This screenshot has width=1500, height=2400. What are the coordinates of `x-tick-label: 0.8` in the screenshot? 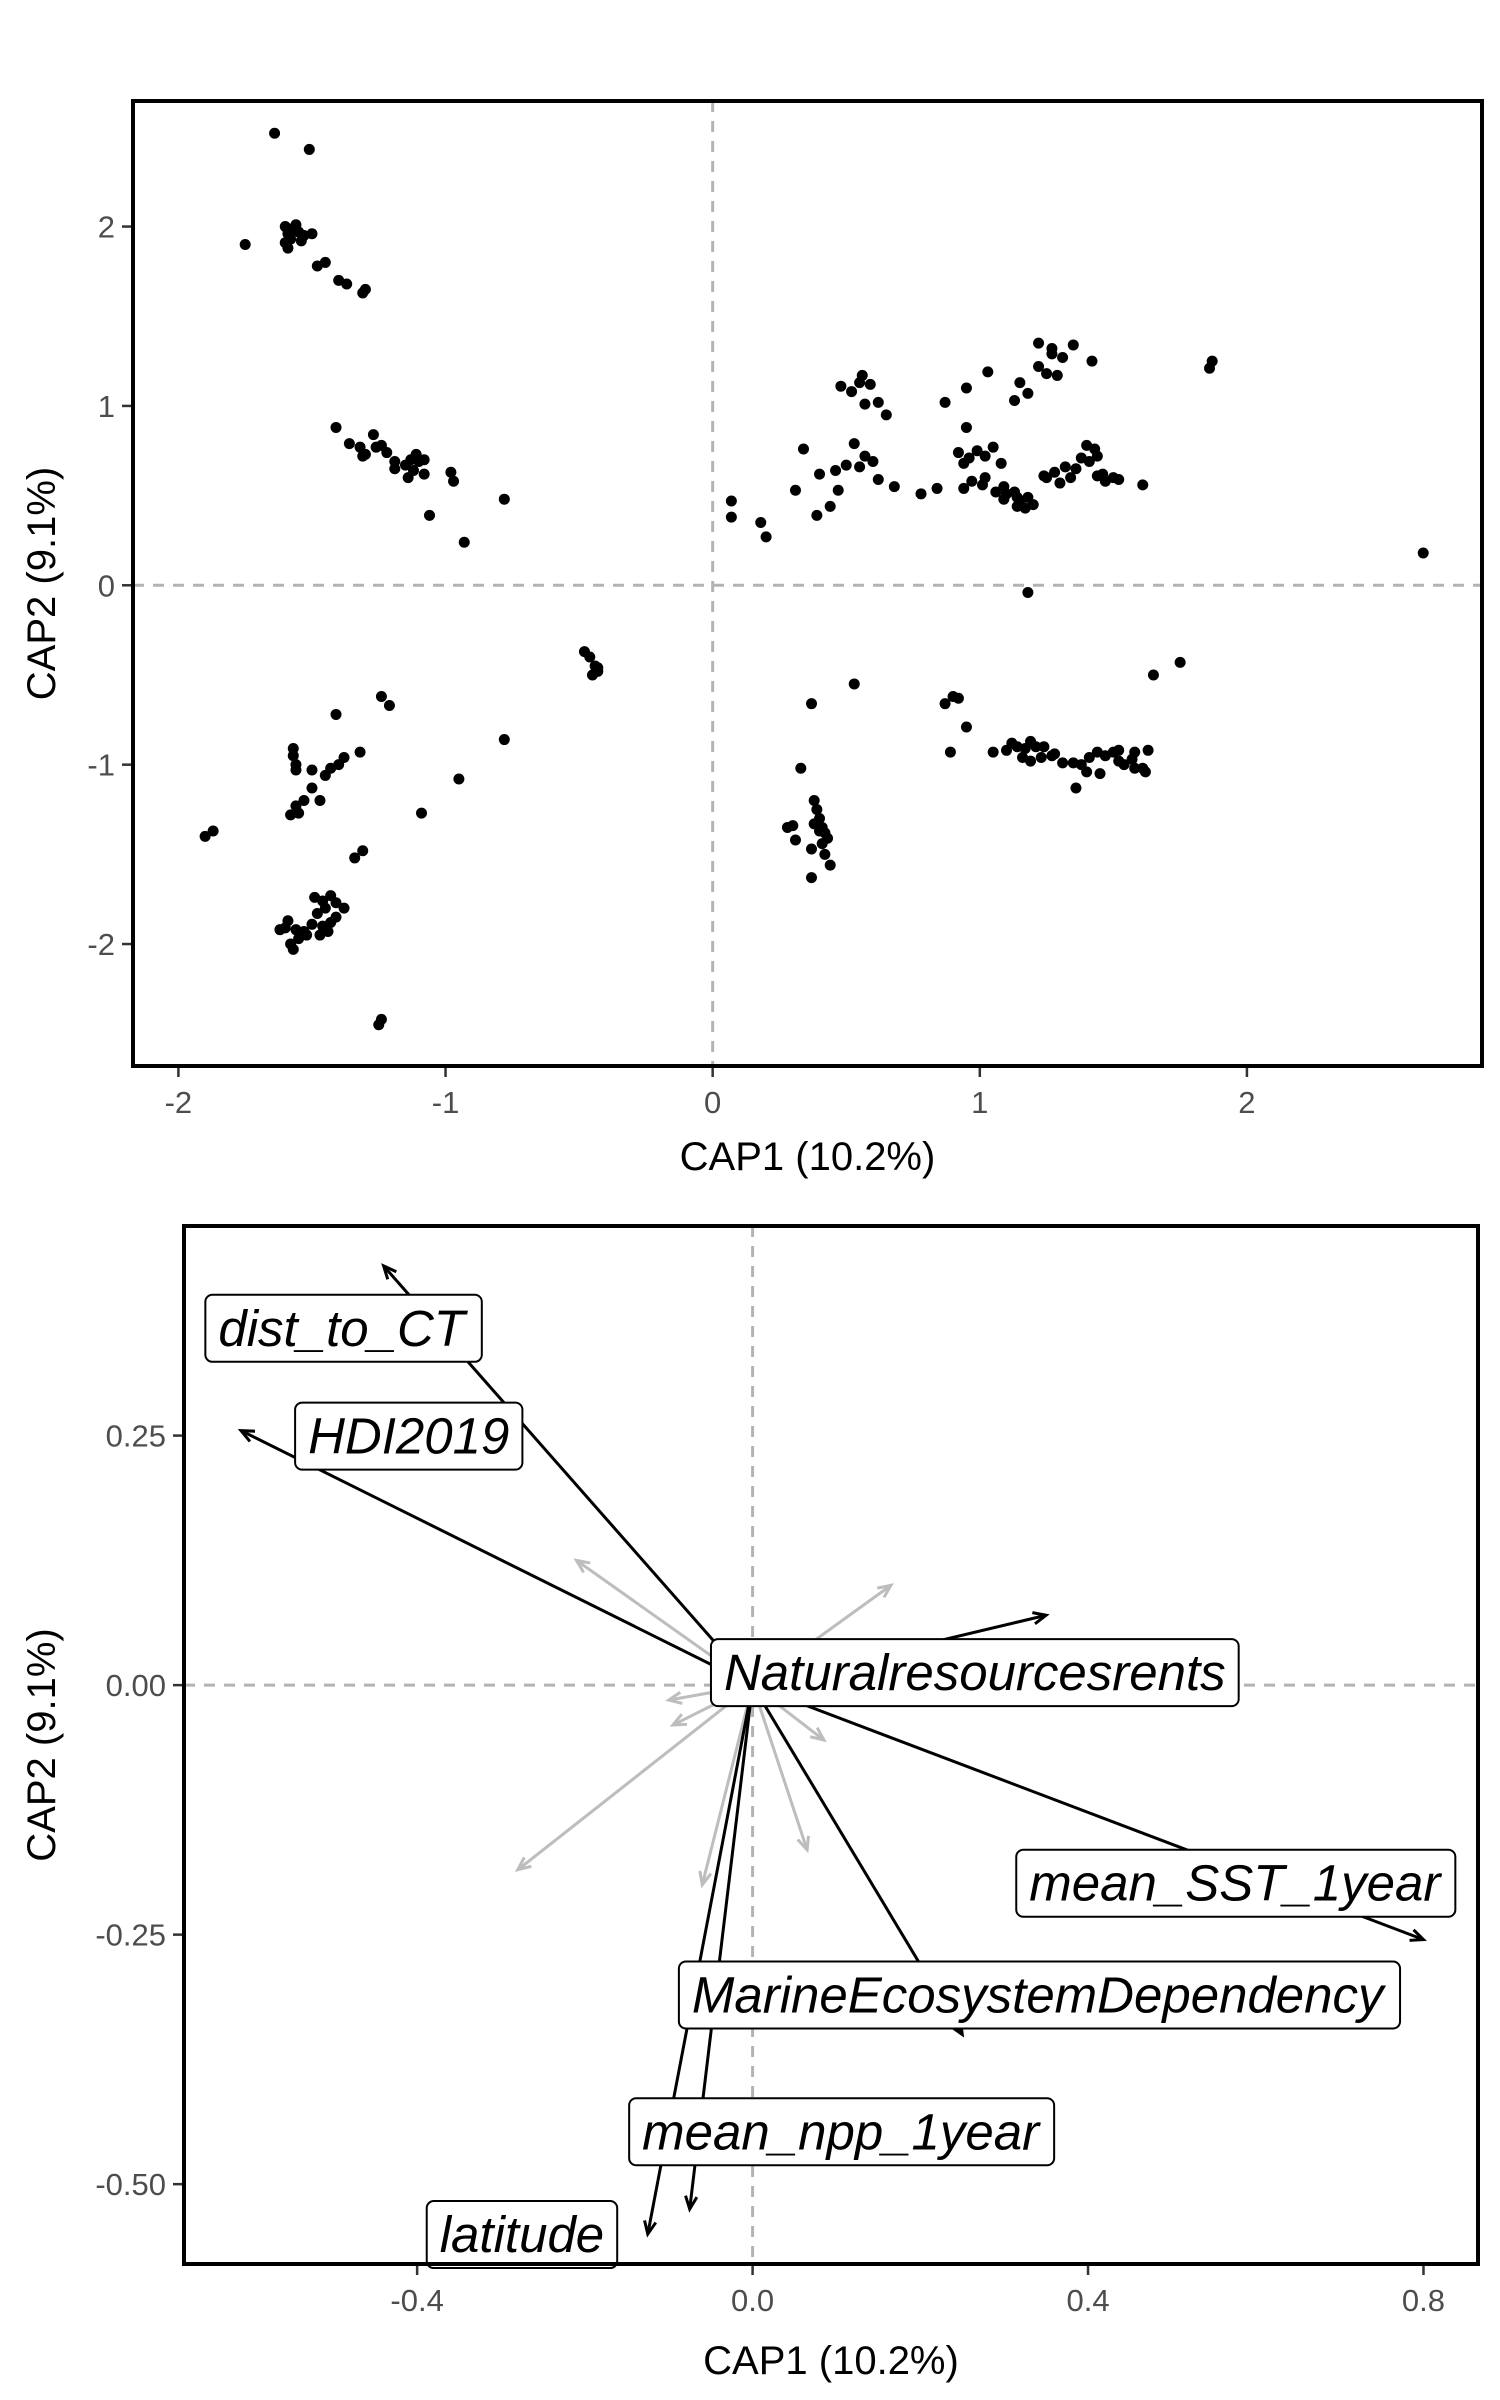 It's located at (1423, 2300).